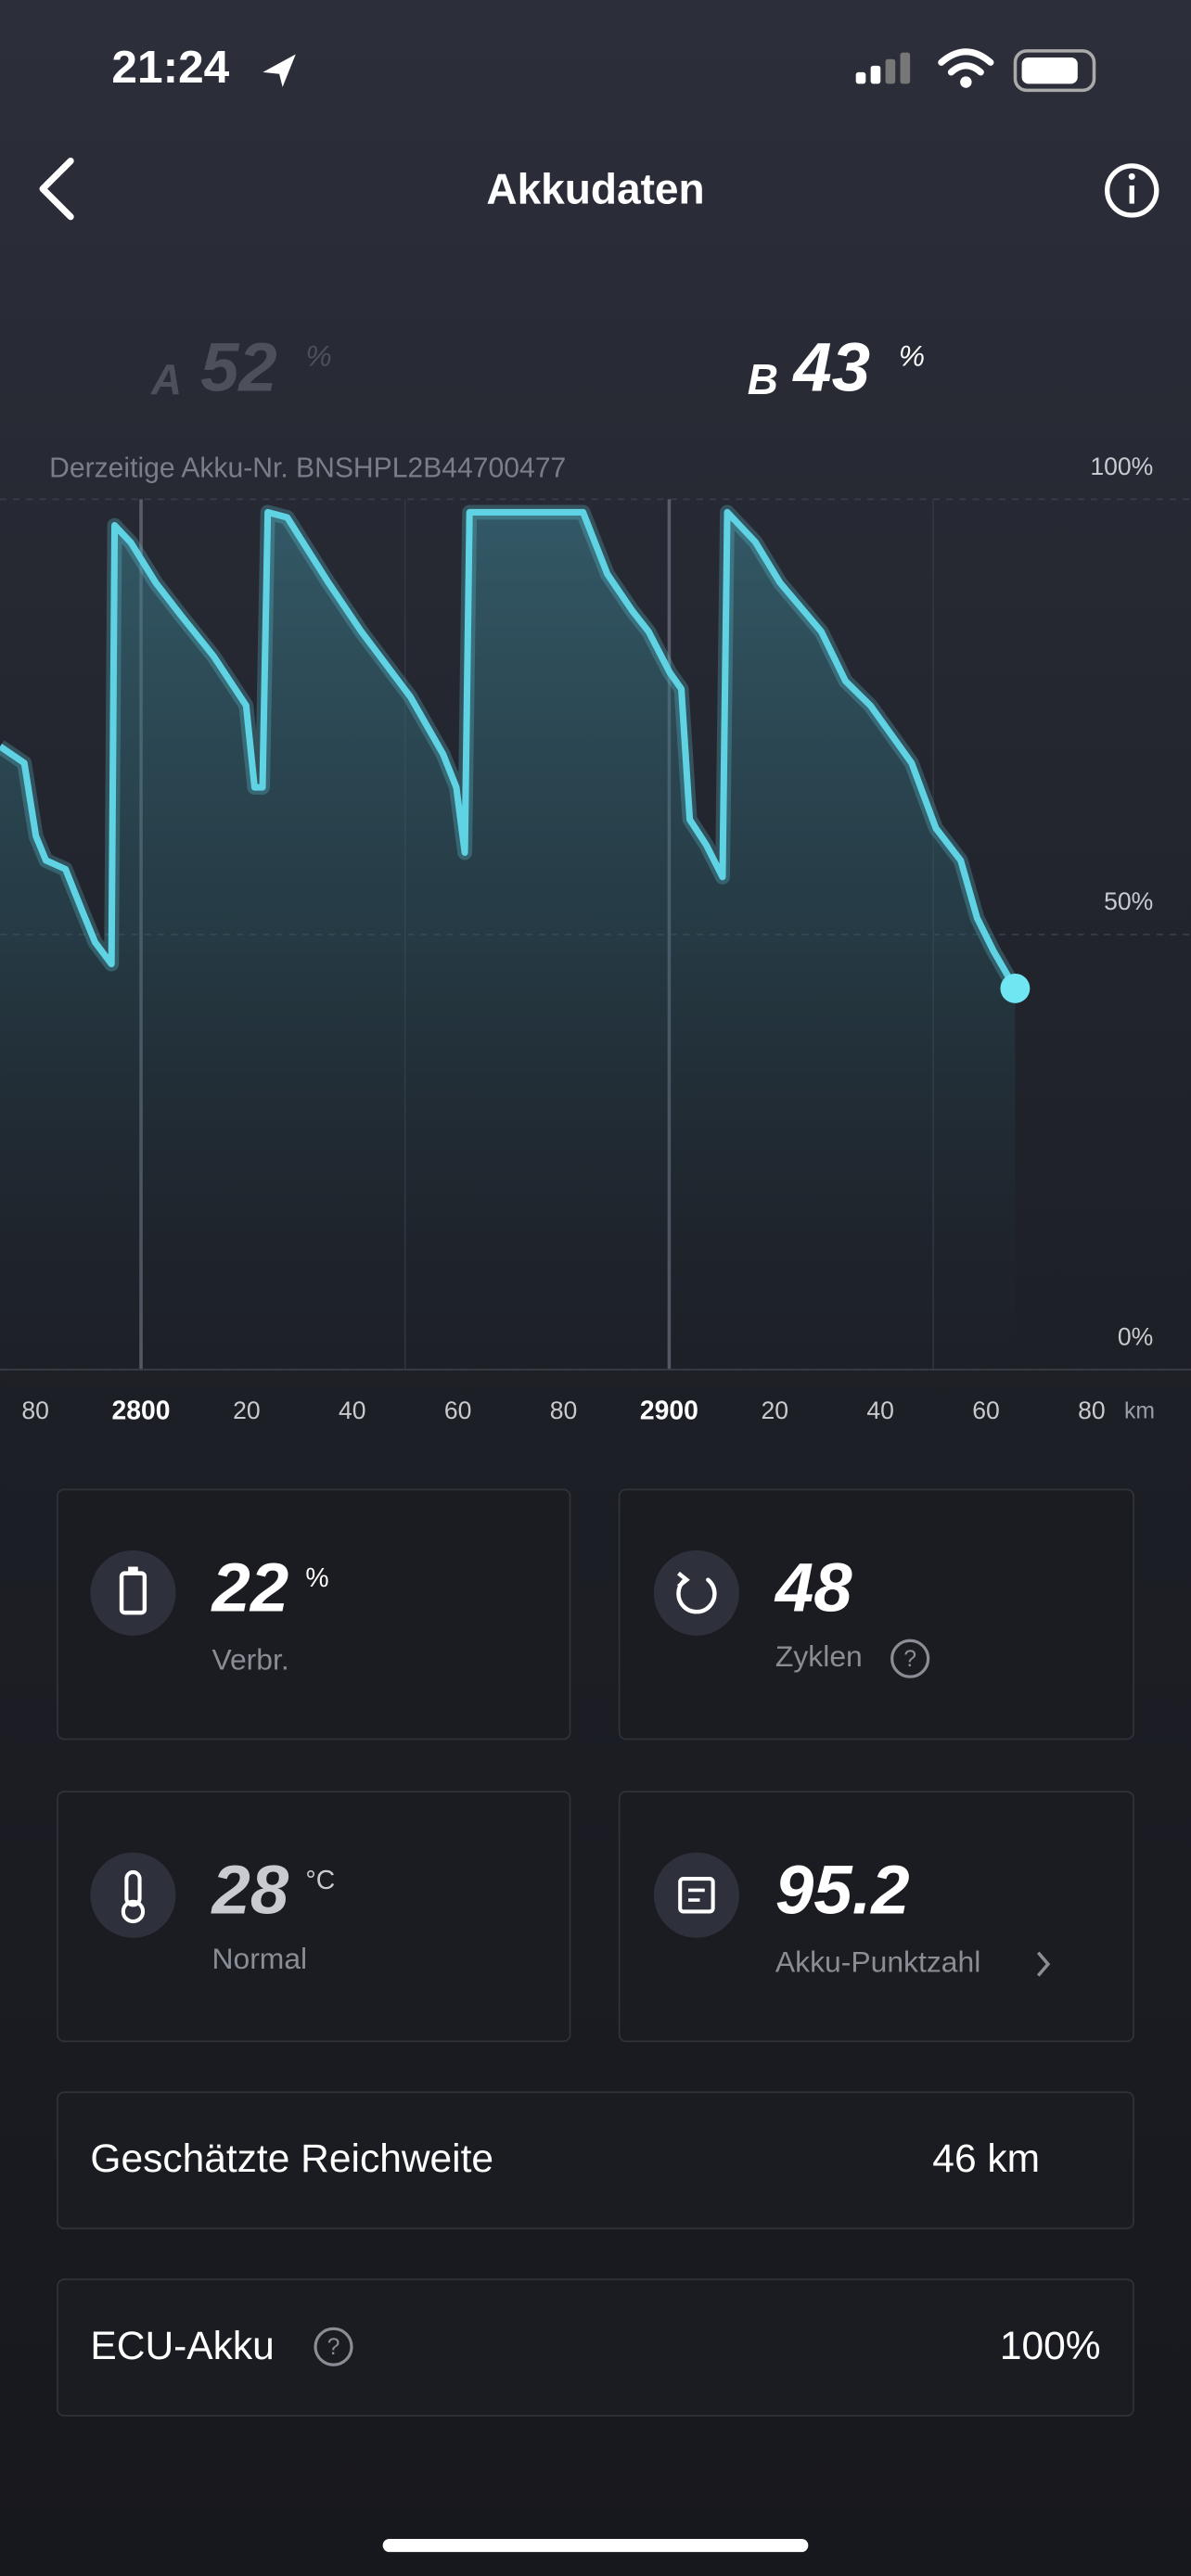 The image size is (1191, 2576). I want to click on back-button, so click(56, 190).